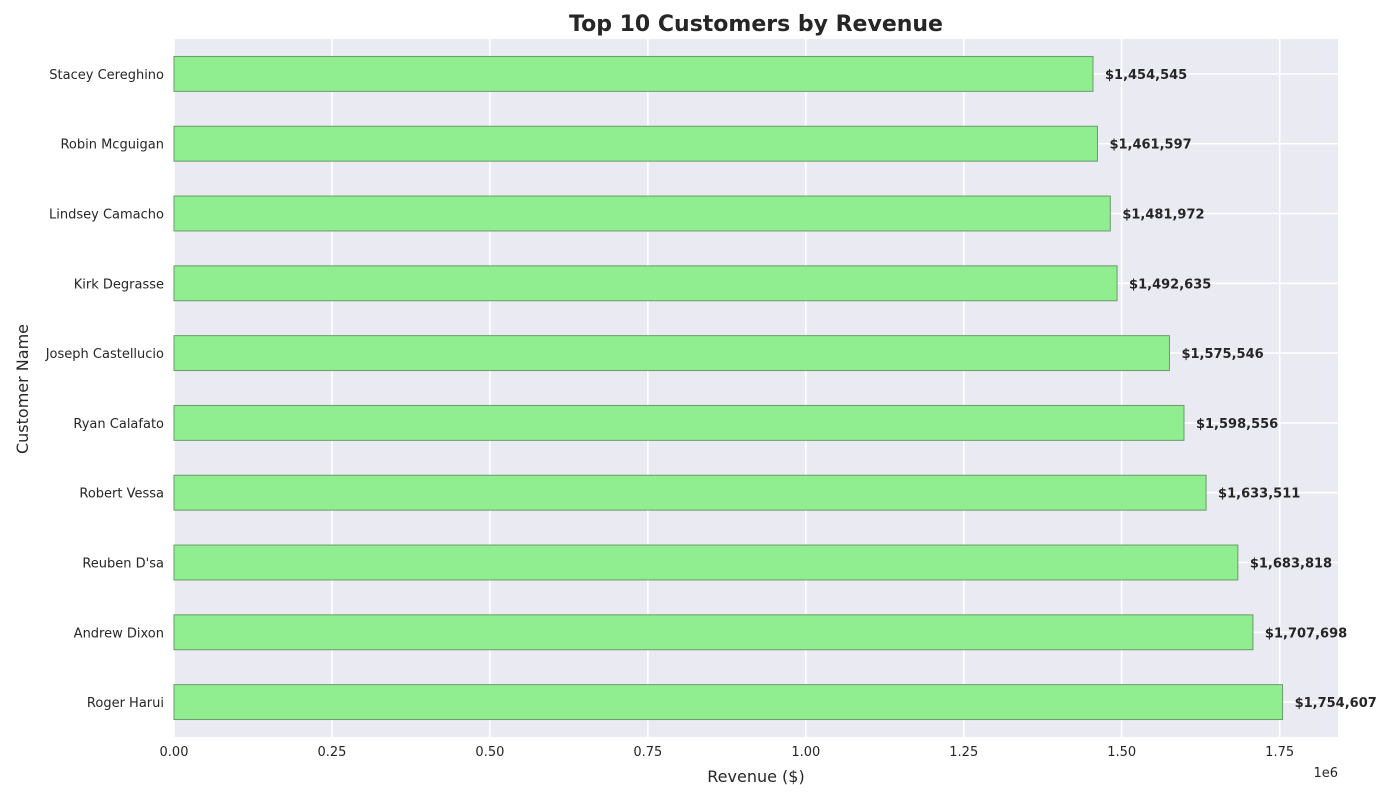  I want to click on y-axis-label: Customer Name, so click(22, 389).